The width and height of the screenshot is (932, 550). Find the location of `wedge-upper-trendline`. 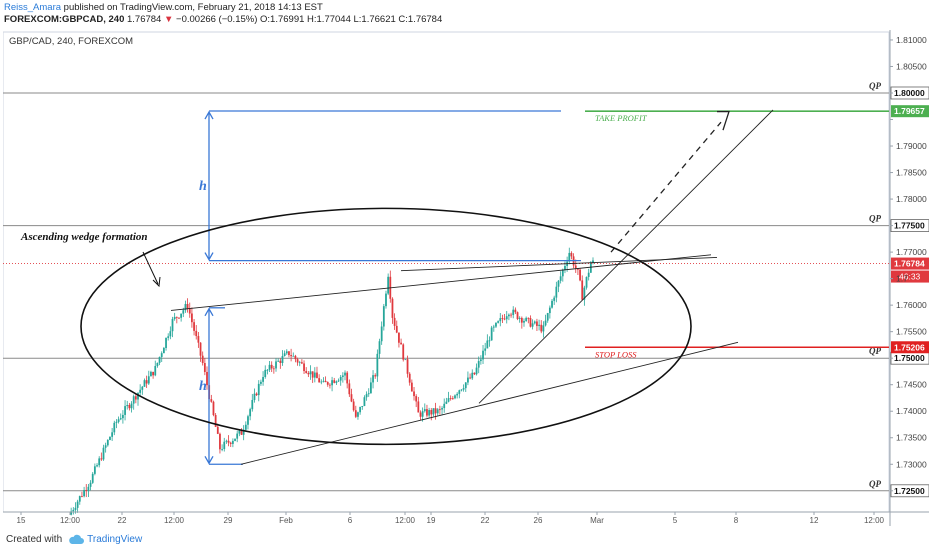

wedge-upper-trendline is located at coordinates (441, 282).